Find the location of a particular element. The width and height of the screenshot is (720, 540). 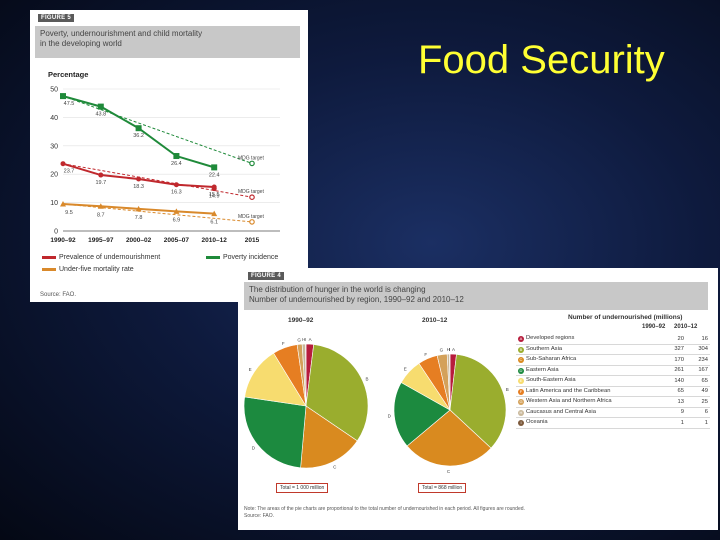

value-2010: 49 is located at coordinates (698, 391).